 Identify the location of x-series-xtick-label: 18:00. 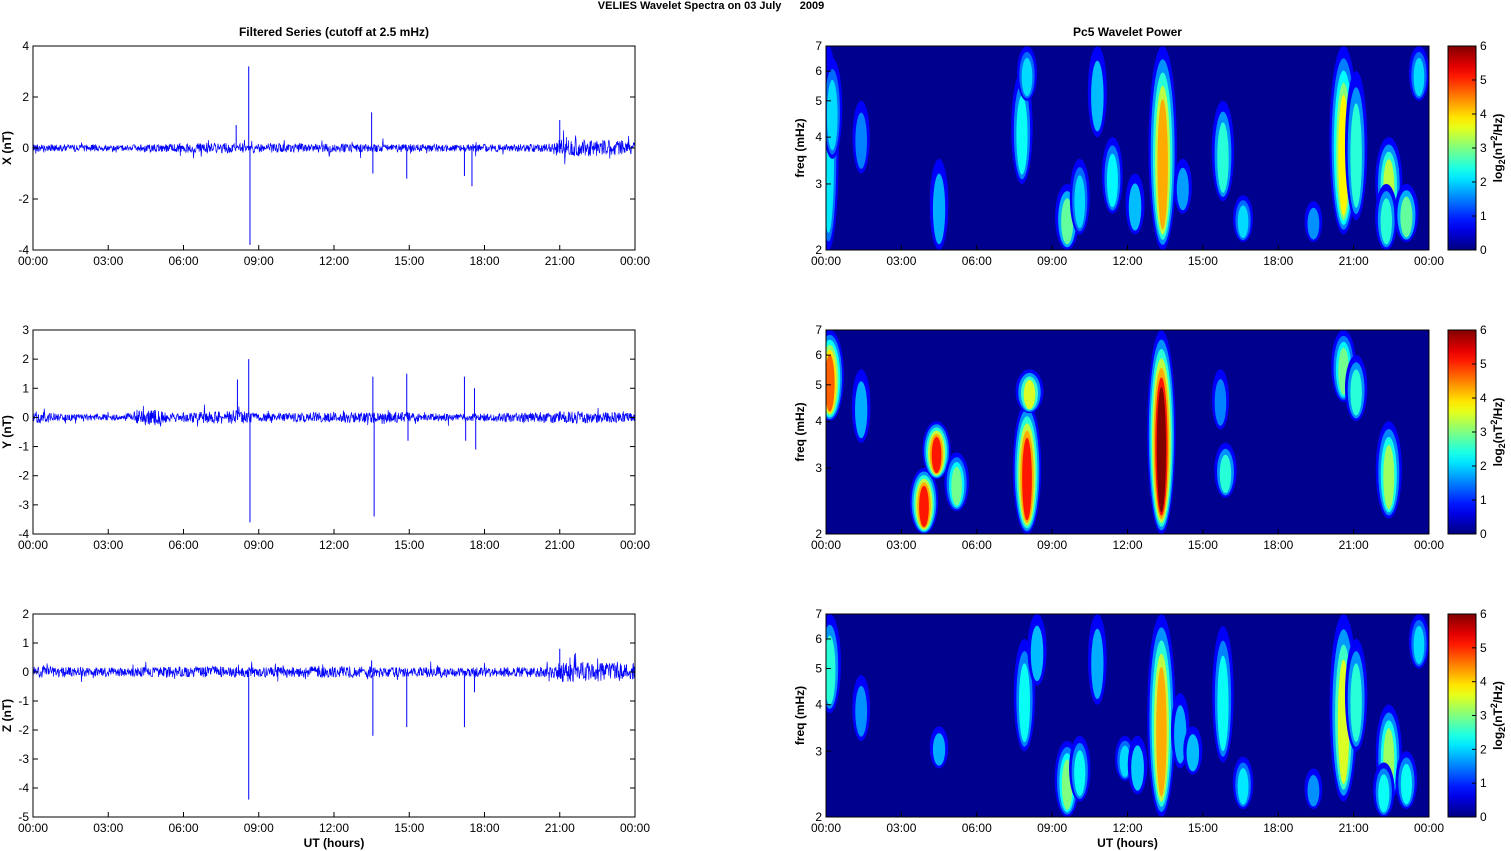
(484, 261).